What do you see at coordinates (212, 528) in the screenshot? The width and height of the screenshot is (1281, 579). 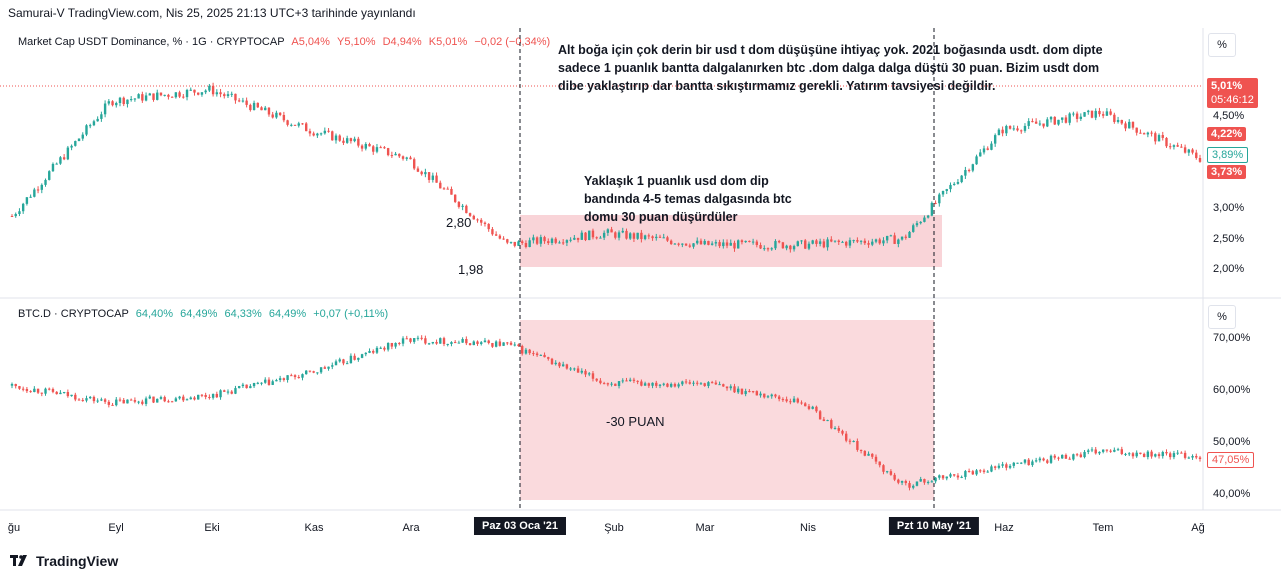 I see `x-label: Eki` at bounding box center [212, 528].